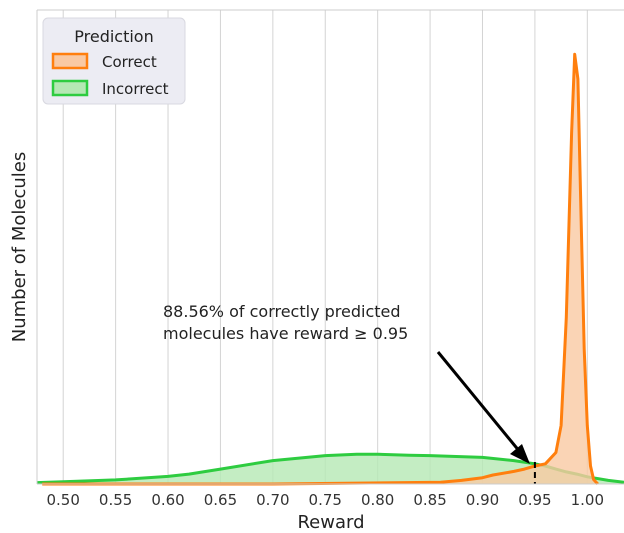 The height and width of the screenshot is (533, 624). Describe the element at coordinates (330, 522) in the screenshot. I see `x-axis-label: Reward` at that location.